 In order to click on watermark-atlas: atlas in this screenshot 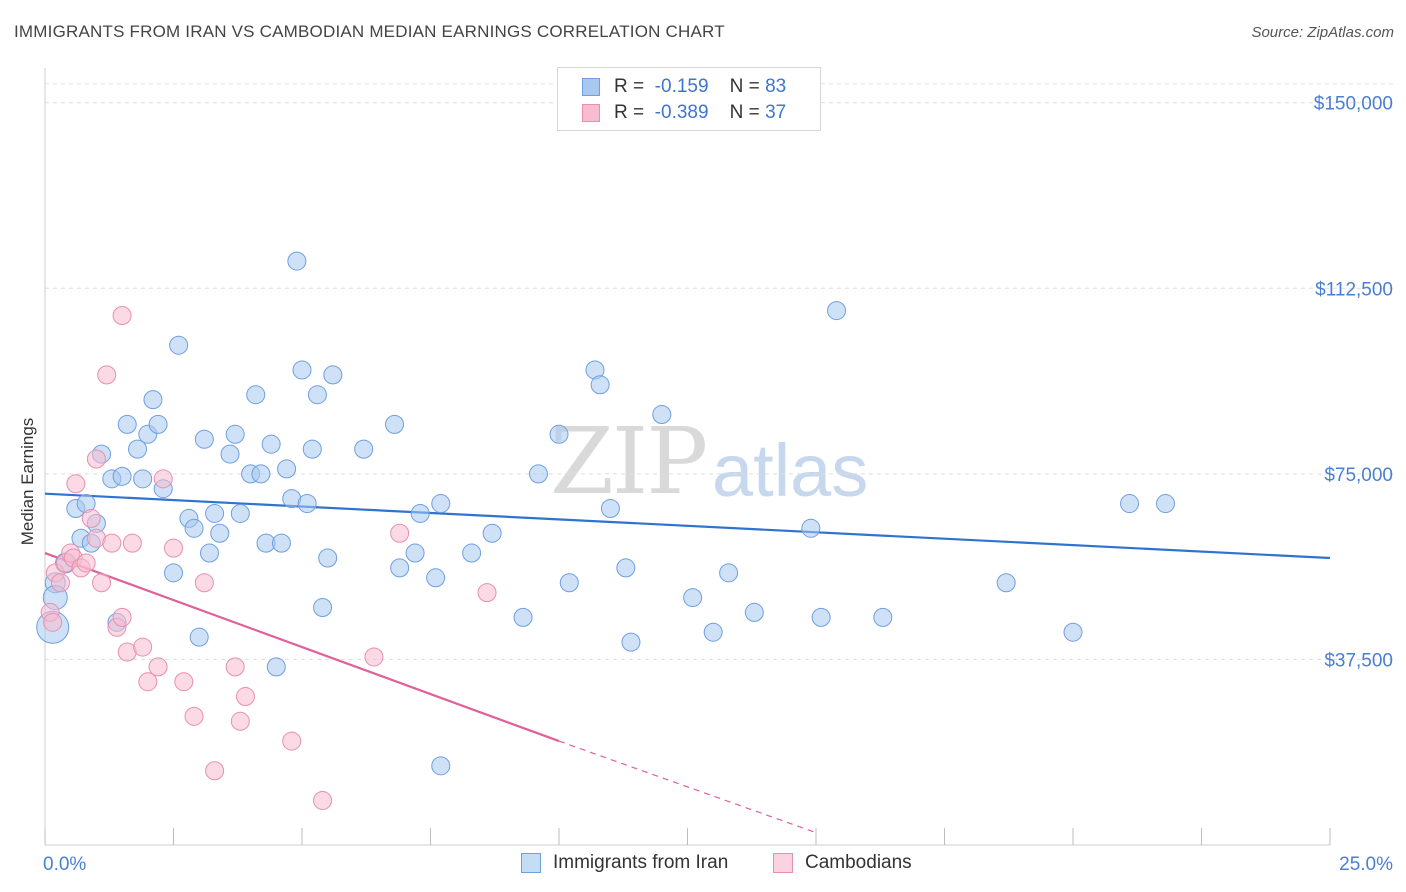, I will do `click(790, 470)`.